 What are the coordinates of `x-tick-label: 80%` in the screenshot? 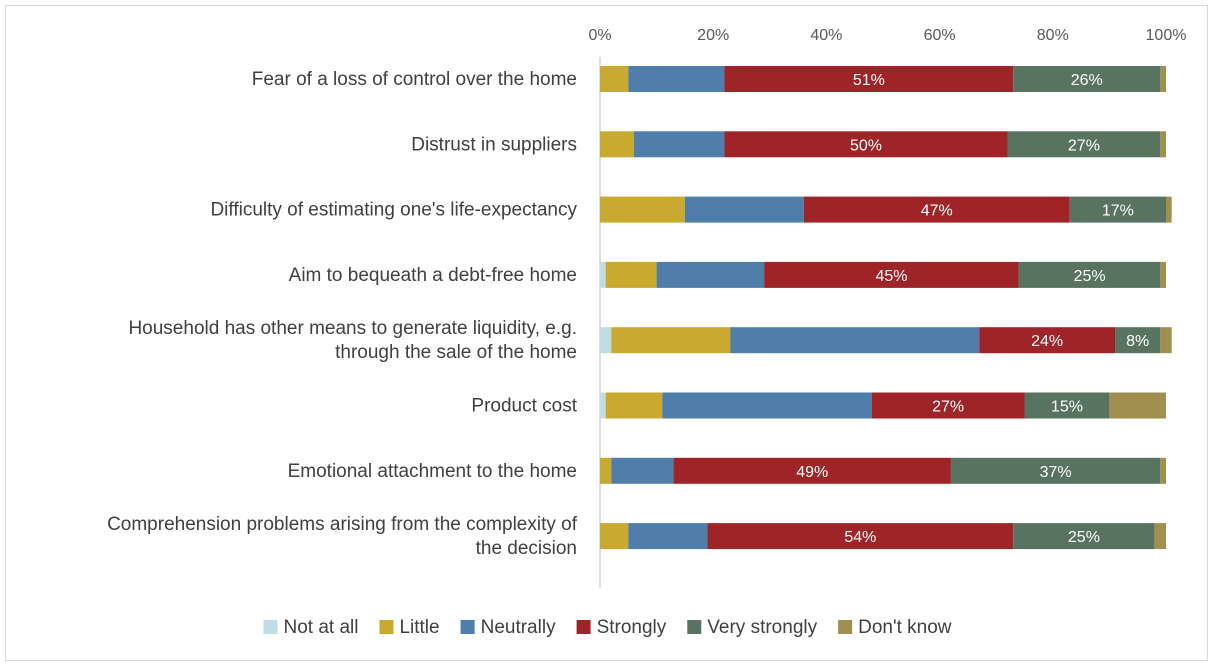 It's located at (1053, 35).